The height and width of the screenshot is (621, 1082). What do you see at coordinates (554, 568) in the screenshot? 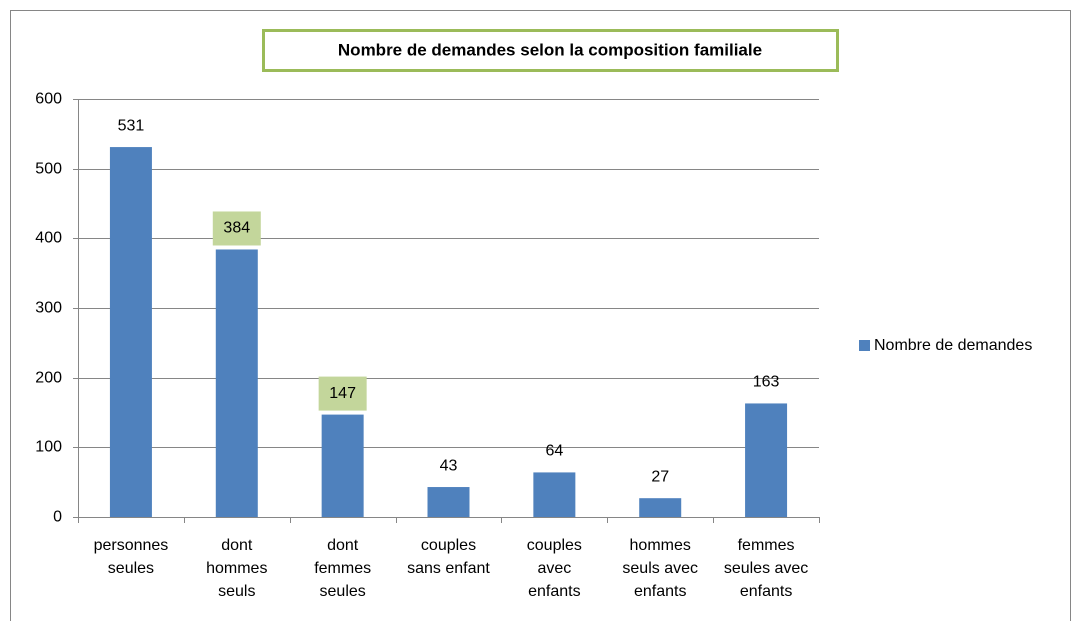
I see `x-tick-label: couples avec enfants` at bounding box center [554, 568].